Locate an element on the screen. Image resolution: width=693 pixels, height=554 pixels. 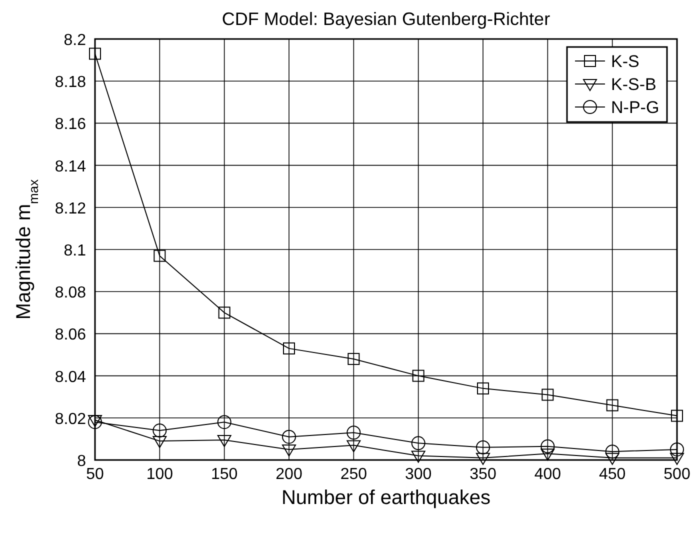
y-tick-label: 8.1 is located at coordinates (75, 251).